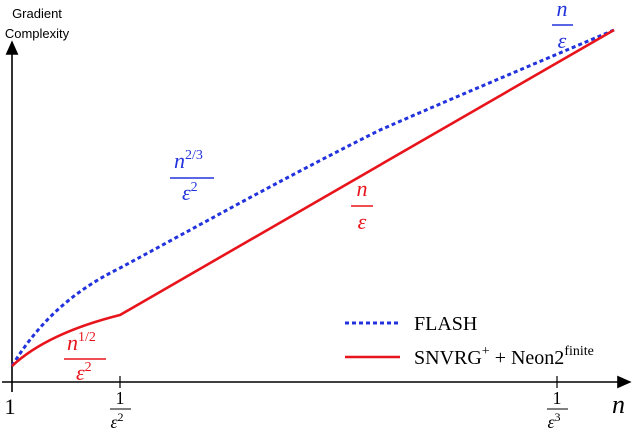 Image resolution: width=640 pixels, height=435 pixels. What do you see at coordinates (500, 358) in the screenshot?
I see `operator: +` at bounding box center [500, 358].